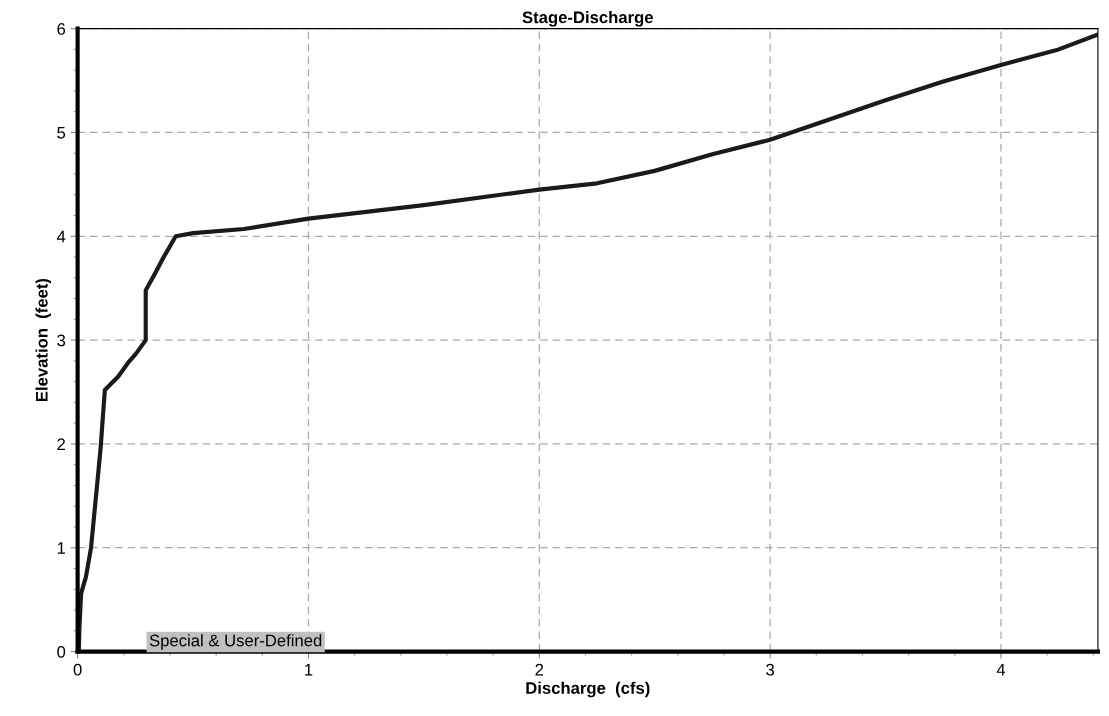 The width and height of the screenshot is (1109, 716). What do you see at coordinates (235, 642) in the screenshot?
I see `annotation: Special & User-Defined` at bounding box center [235, 642].